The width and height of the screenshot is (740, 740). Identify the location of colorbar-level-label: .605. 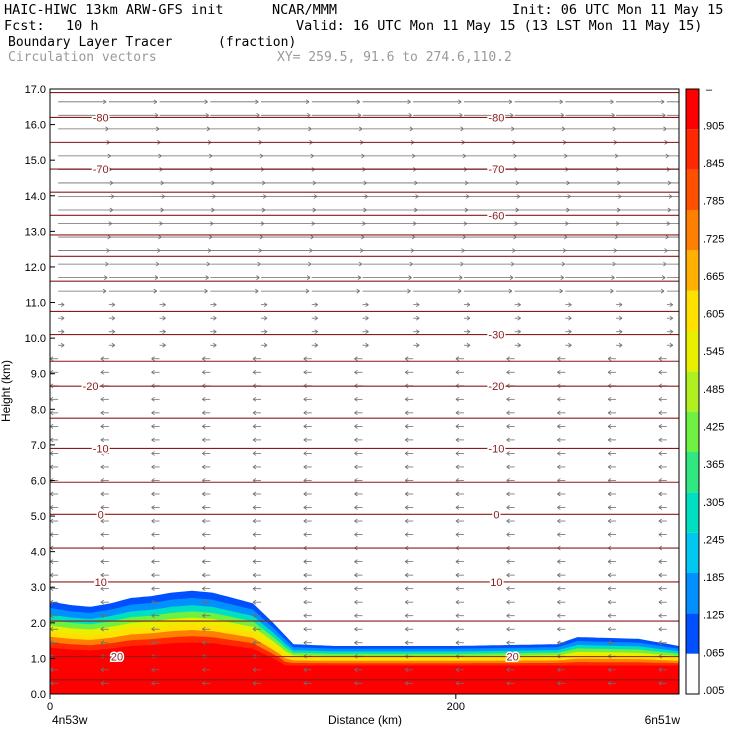
(713, 315).